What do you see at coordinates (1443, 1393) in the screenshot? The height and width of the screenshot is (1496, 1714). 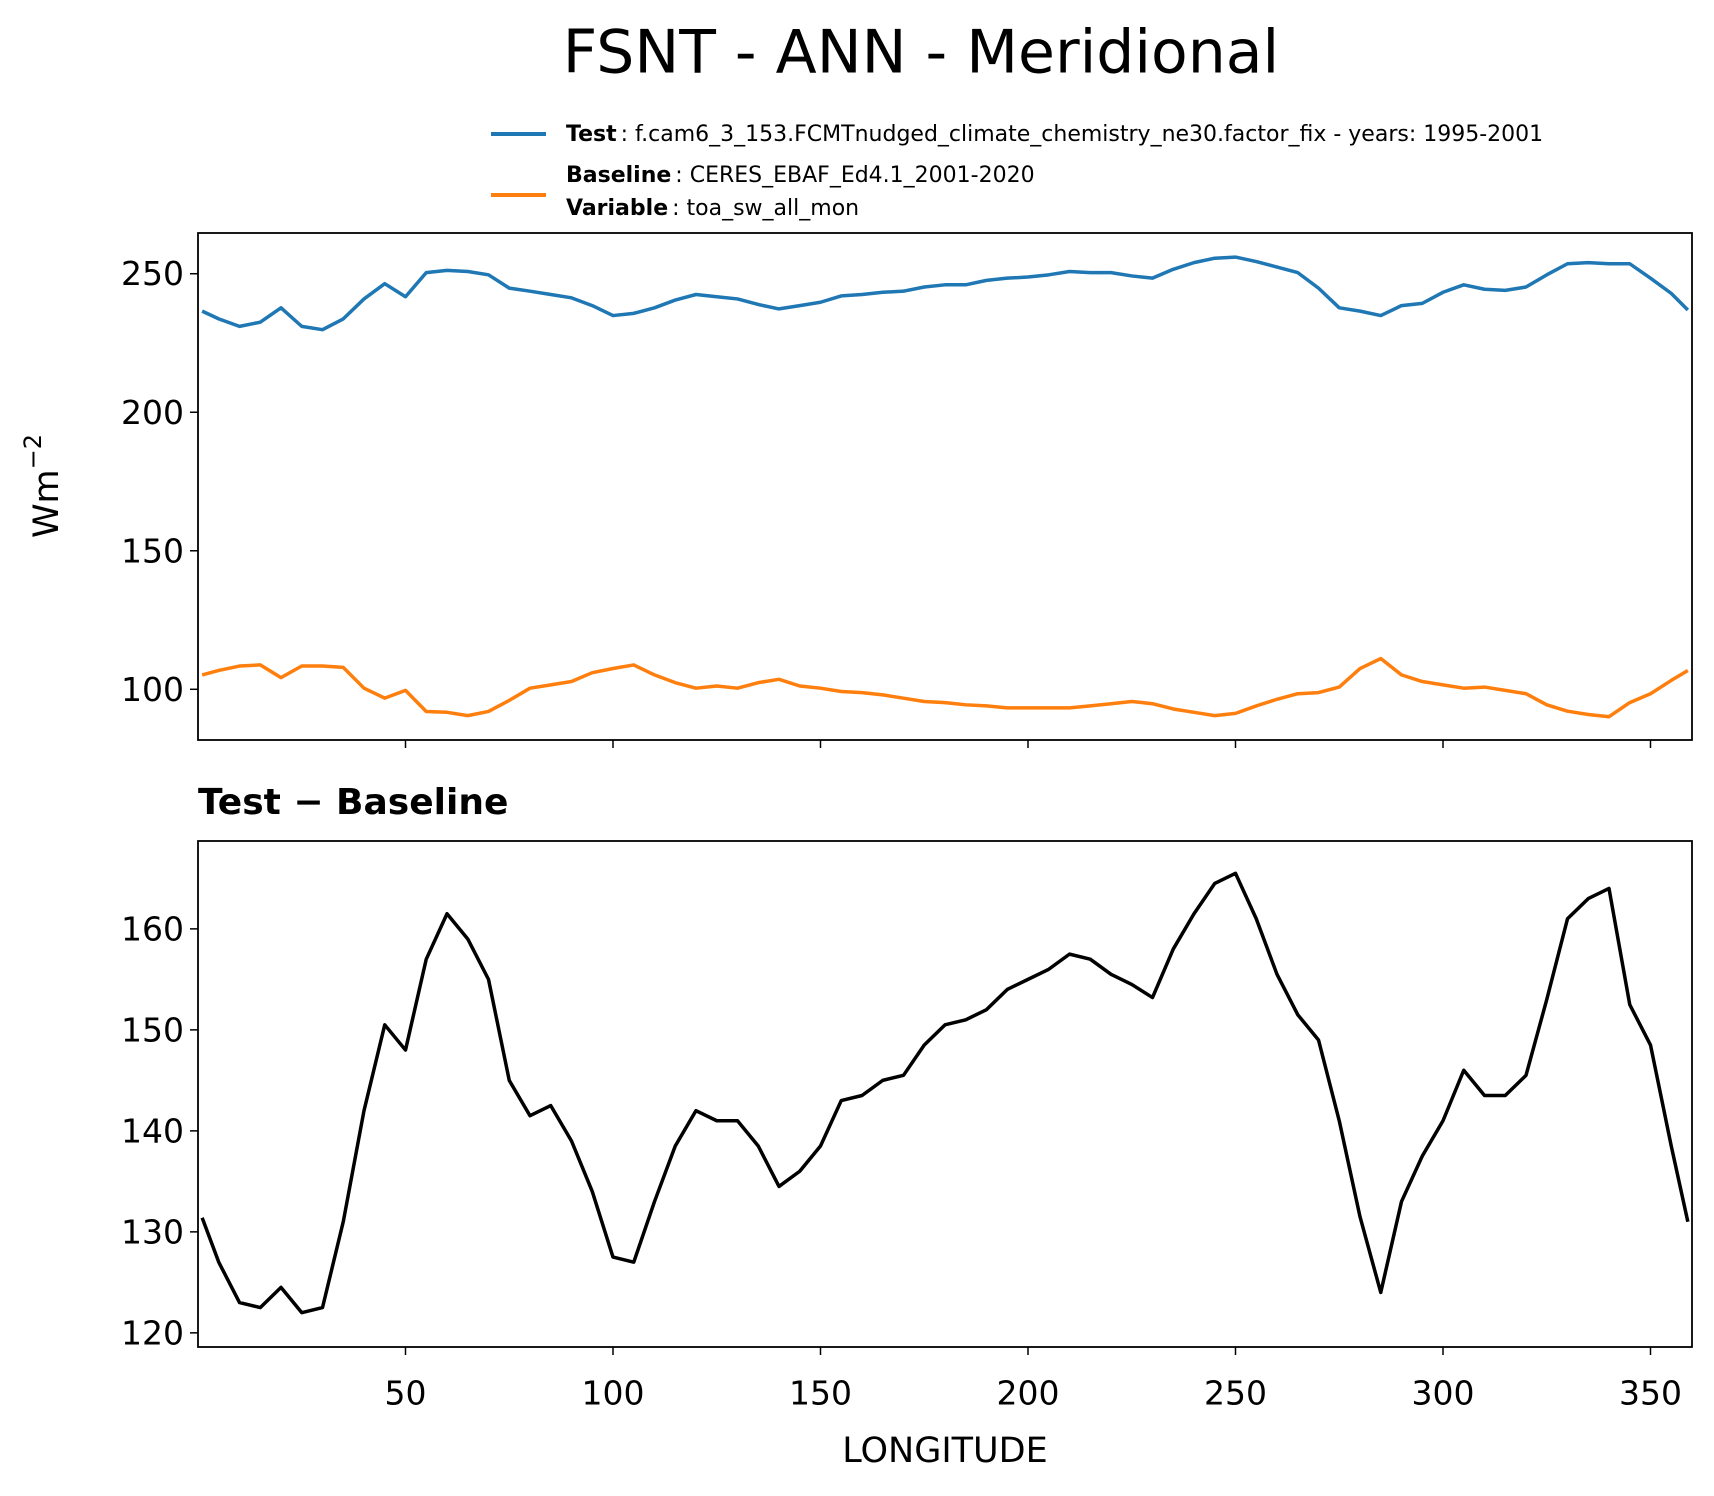 I see `x-tick-label: 300` at bounding box center [1443, 1393].